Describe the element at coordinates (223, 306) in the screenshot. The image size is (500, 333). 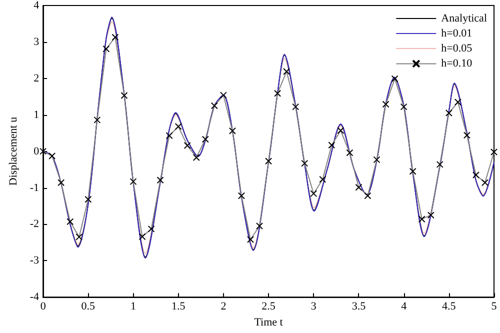
I see `x-tick-label: 2` at that location.